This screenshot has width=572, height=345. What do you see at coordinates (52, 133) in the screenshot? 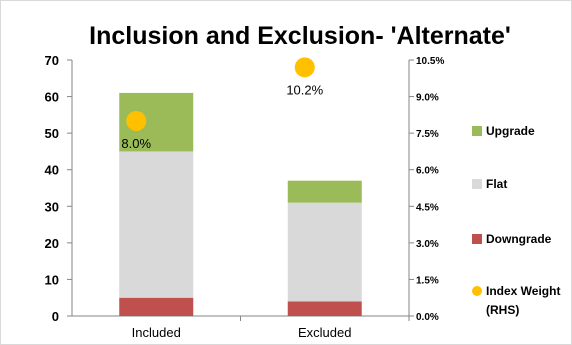
I see `y-tick-label: 50` at bounding box center [52, 133].